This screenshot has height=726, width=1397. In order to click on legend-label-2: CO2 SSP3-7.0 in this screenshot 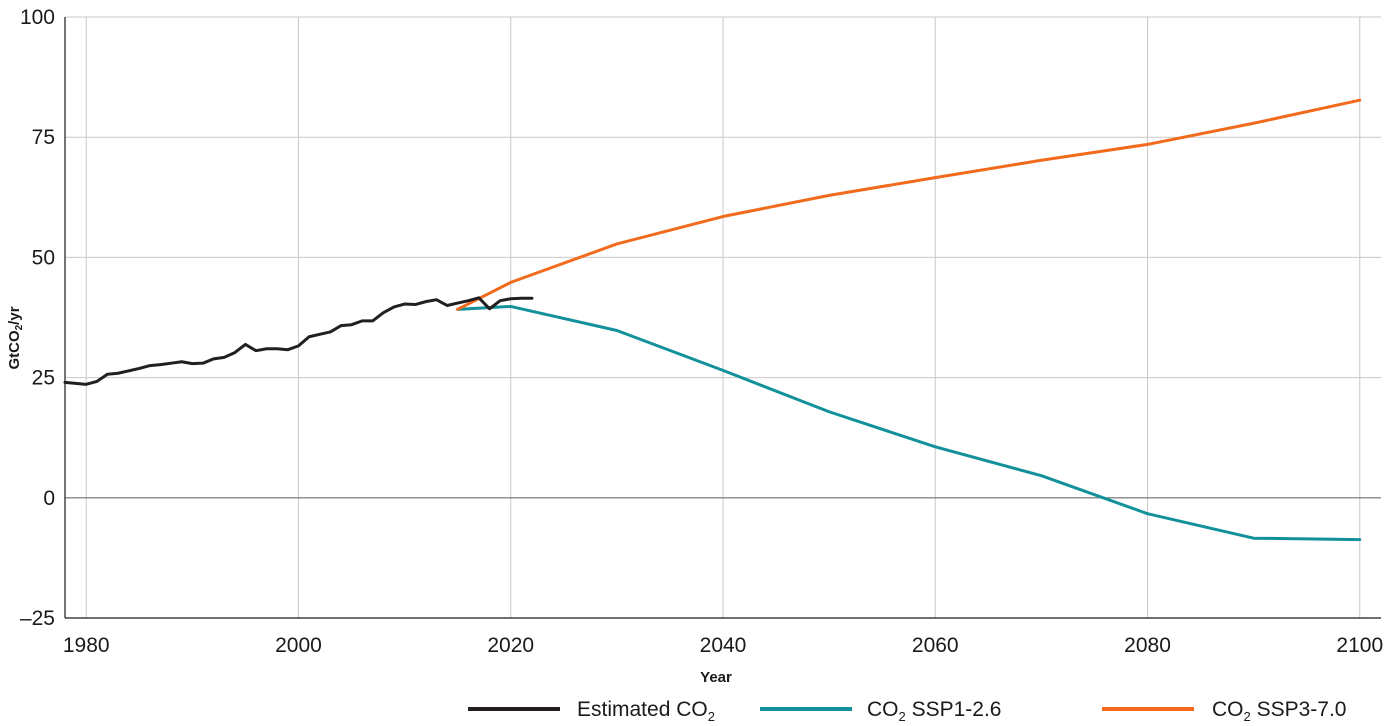, I will do `click(1279, 711)`.